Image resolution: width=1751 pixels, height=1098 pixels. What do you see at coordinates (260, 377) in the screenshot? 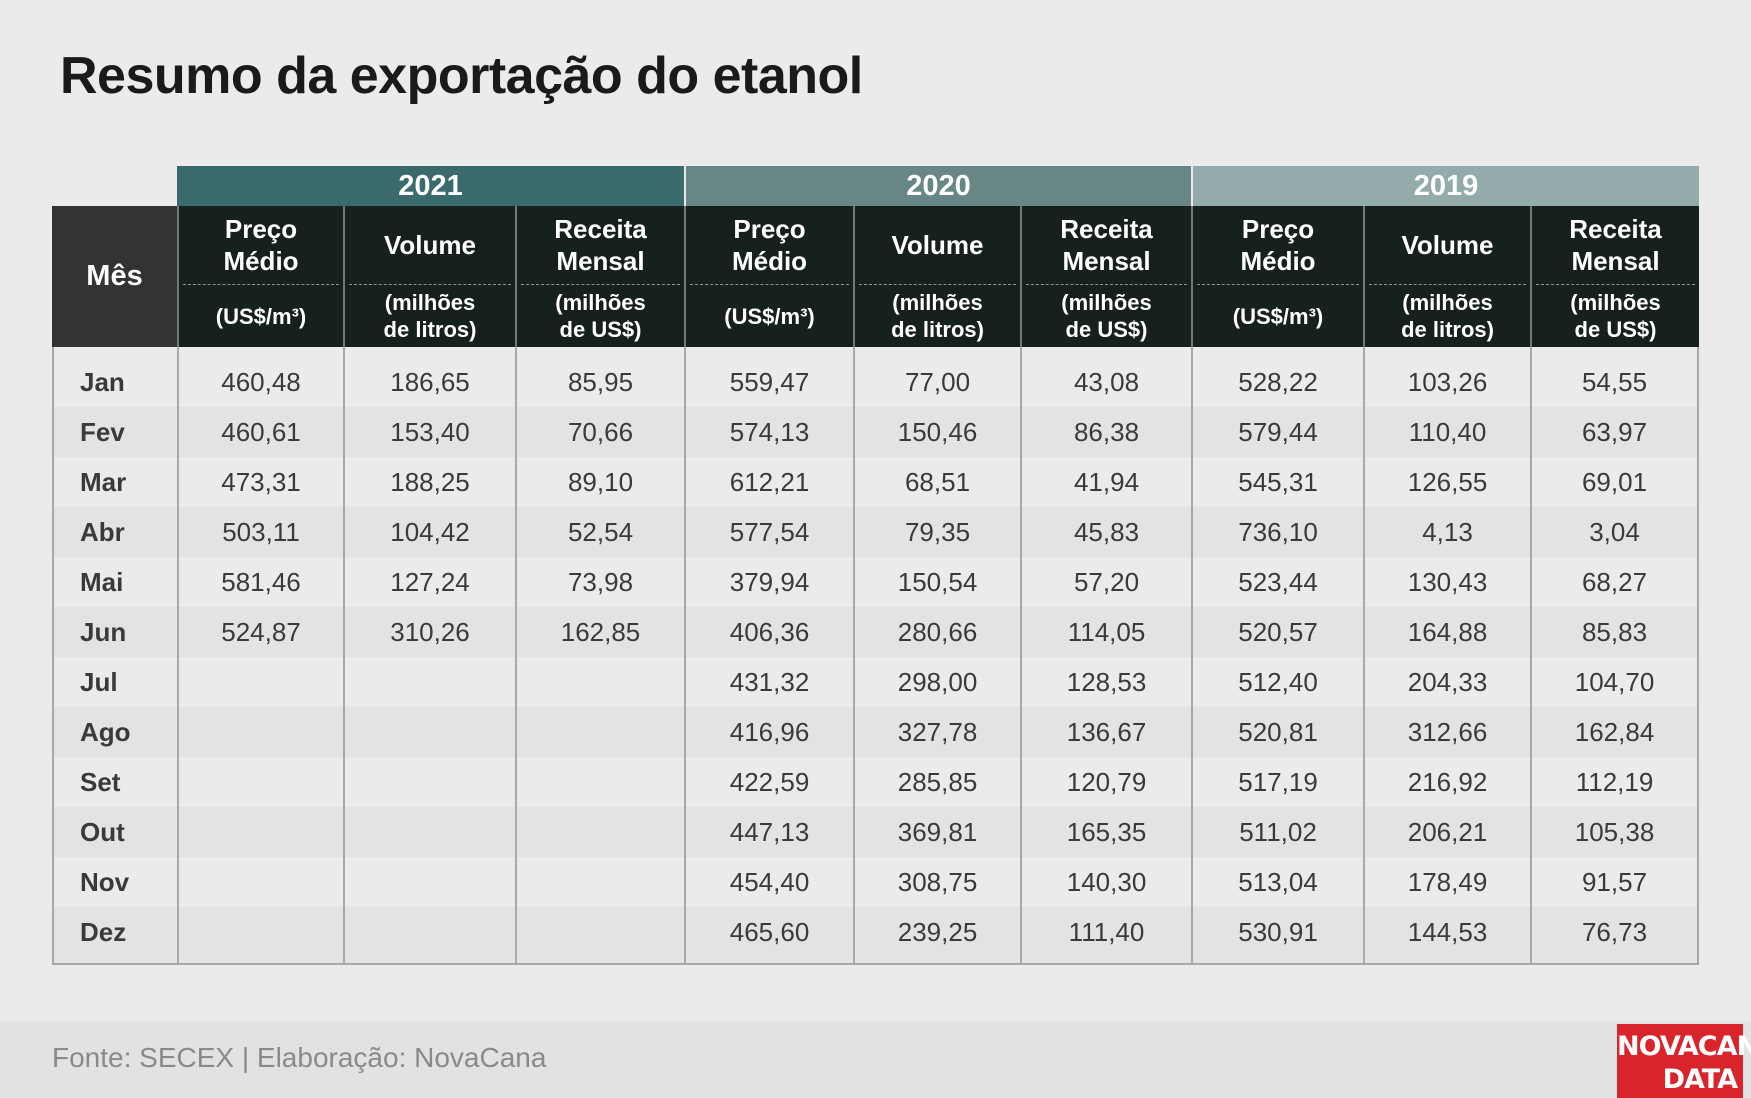
I see `table-cell: 460,48` at bounding box center [260, 377].